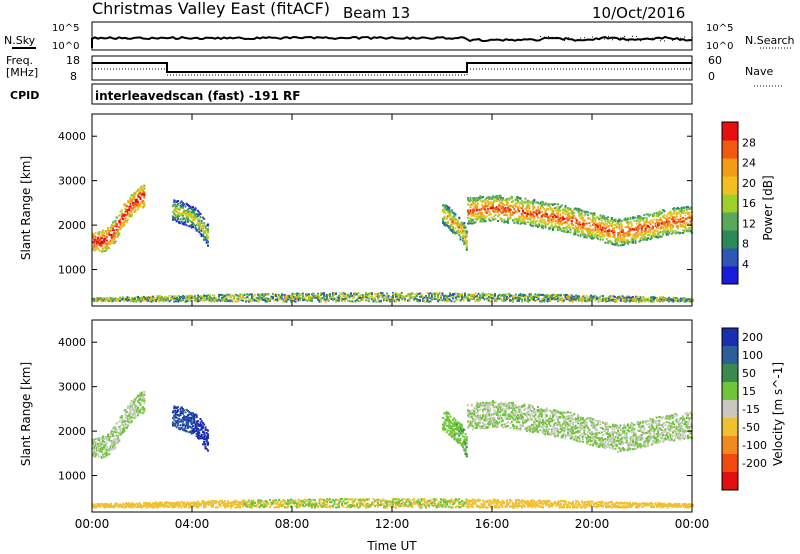  Describe the element at coordinates (351, 94) in the screenshot. I see `cpid-strip: CPID interleavedscan (fast) -191 RF` at that location.